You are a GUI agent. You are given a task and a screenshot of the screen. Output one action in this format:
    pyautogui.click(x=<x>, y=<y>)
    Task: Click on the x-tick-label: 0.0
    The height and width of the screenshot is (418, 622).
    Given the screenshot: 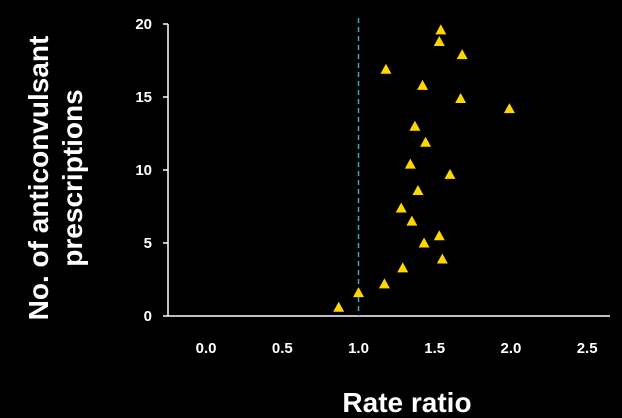 What is the action you would take?
    pyautogui.click(x=206, y=348)
    